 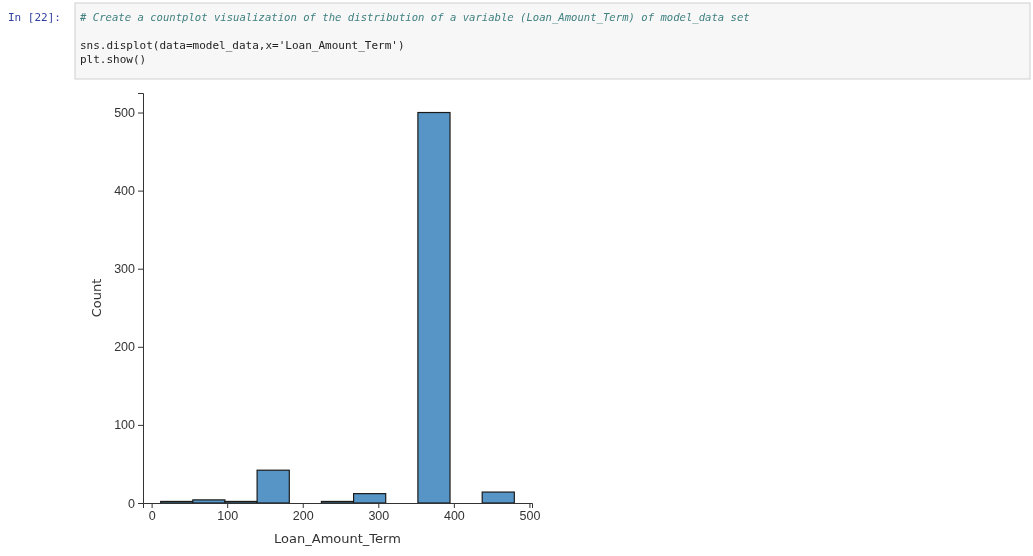 What do you see at coordinates (228, 515) in the screenshot?
I see `x-tick-label: 100` at bounding box center [228, 515].